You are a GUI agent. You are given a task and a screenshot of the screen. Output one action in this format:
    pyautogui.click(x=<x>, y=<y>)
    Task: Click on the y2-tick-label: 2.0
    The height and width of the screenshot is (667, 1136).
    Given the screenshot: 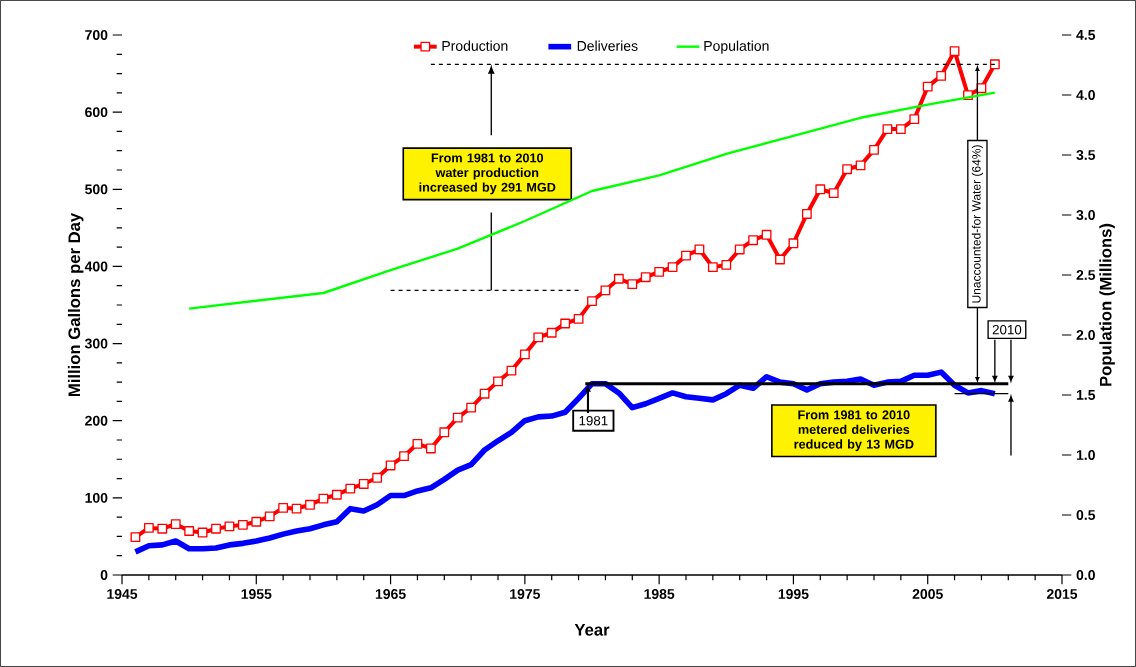 What is the action you would take?
    pyautogui.click(x=1085, y=335)
    